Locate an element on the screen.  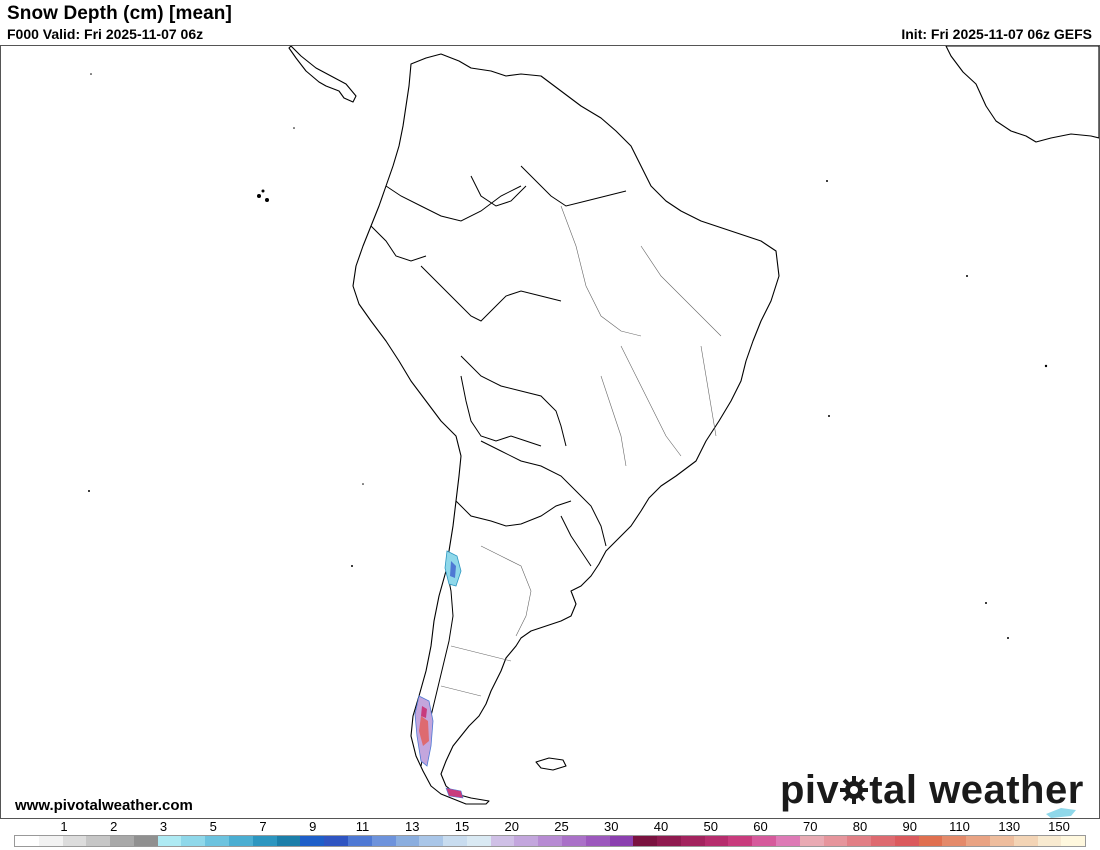
colorbar-label: 60 is located at coordinates (760, 826).